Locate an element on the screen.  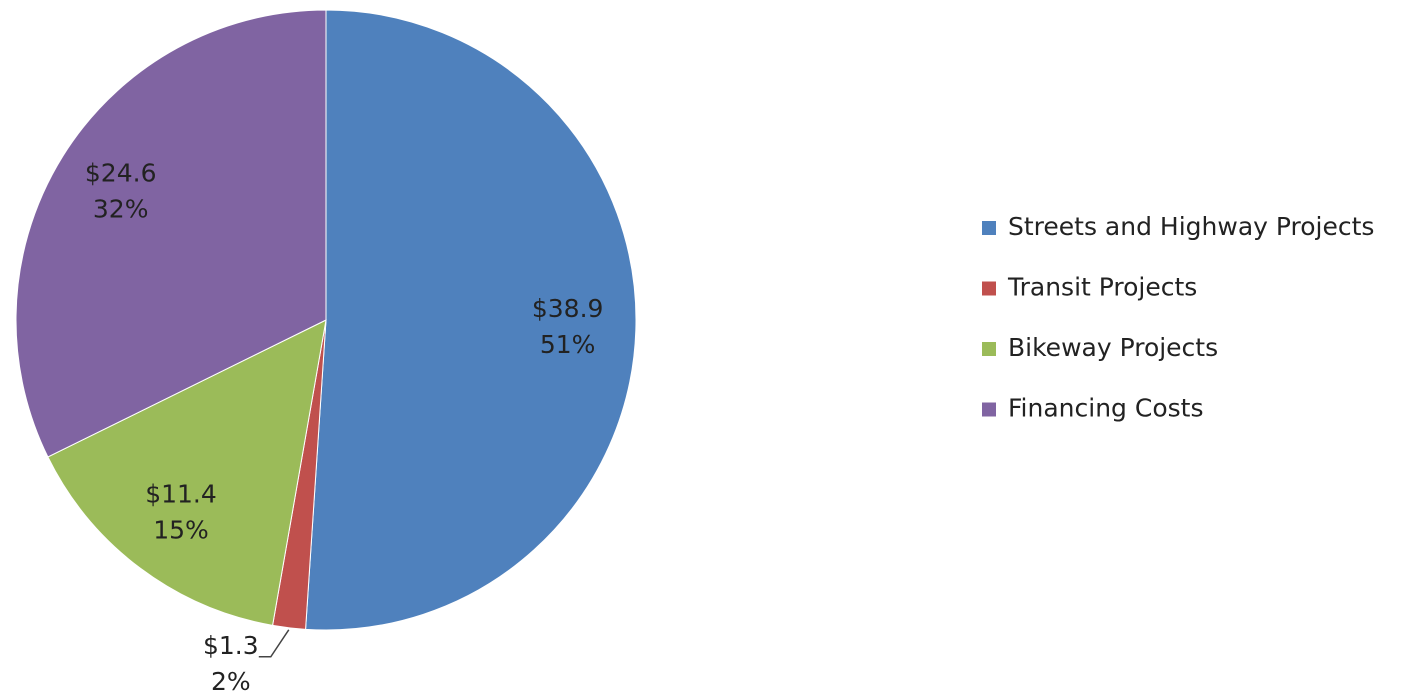
leader-line is located at coordinates (274, 643).